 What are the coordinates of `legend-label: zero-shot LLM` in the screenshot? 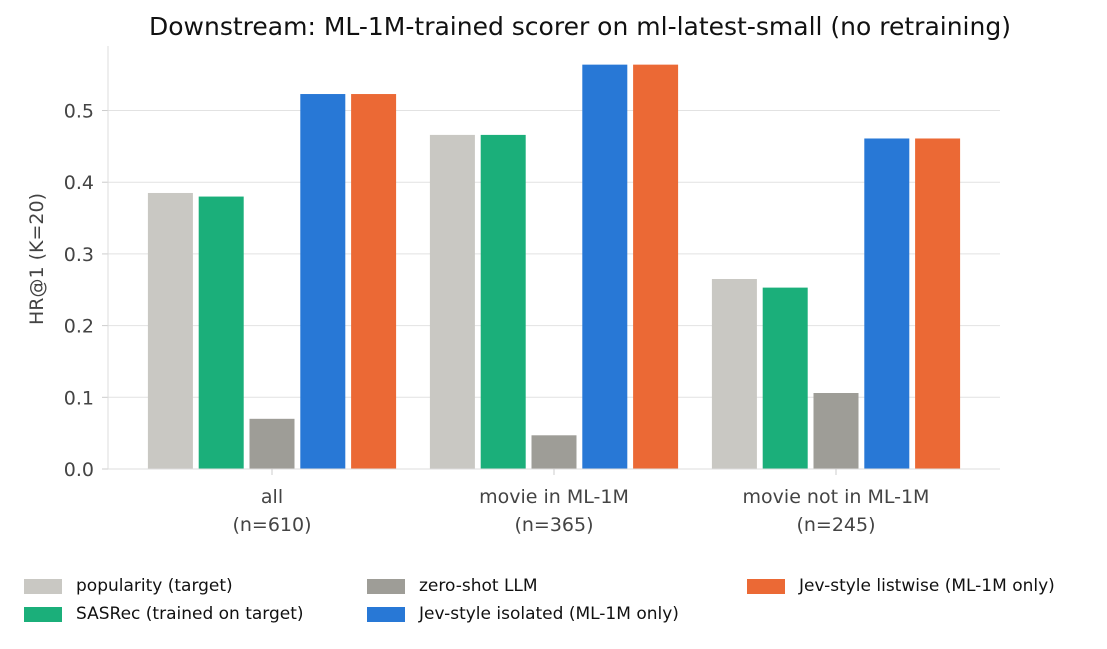 It's located at (478, 586).